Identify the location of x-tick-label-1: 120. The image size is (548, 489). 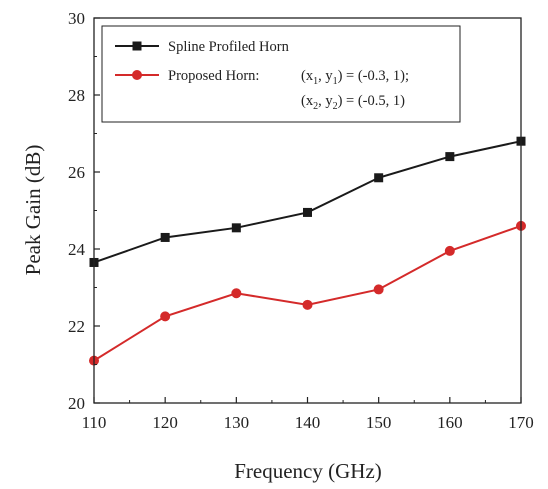
(165, 422).